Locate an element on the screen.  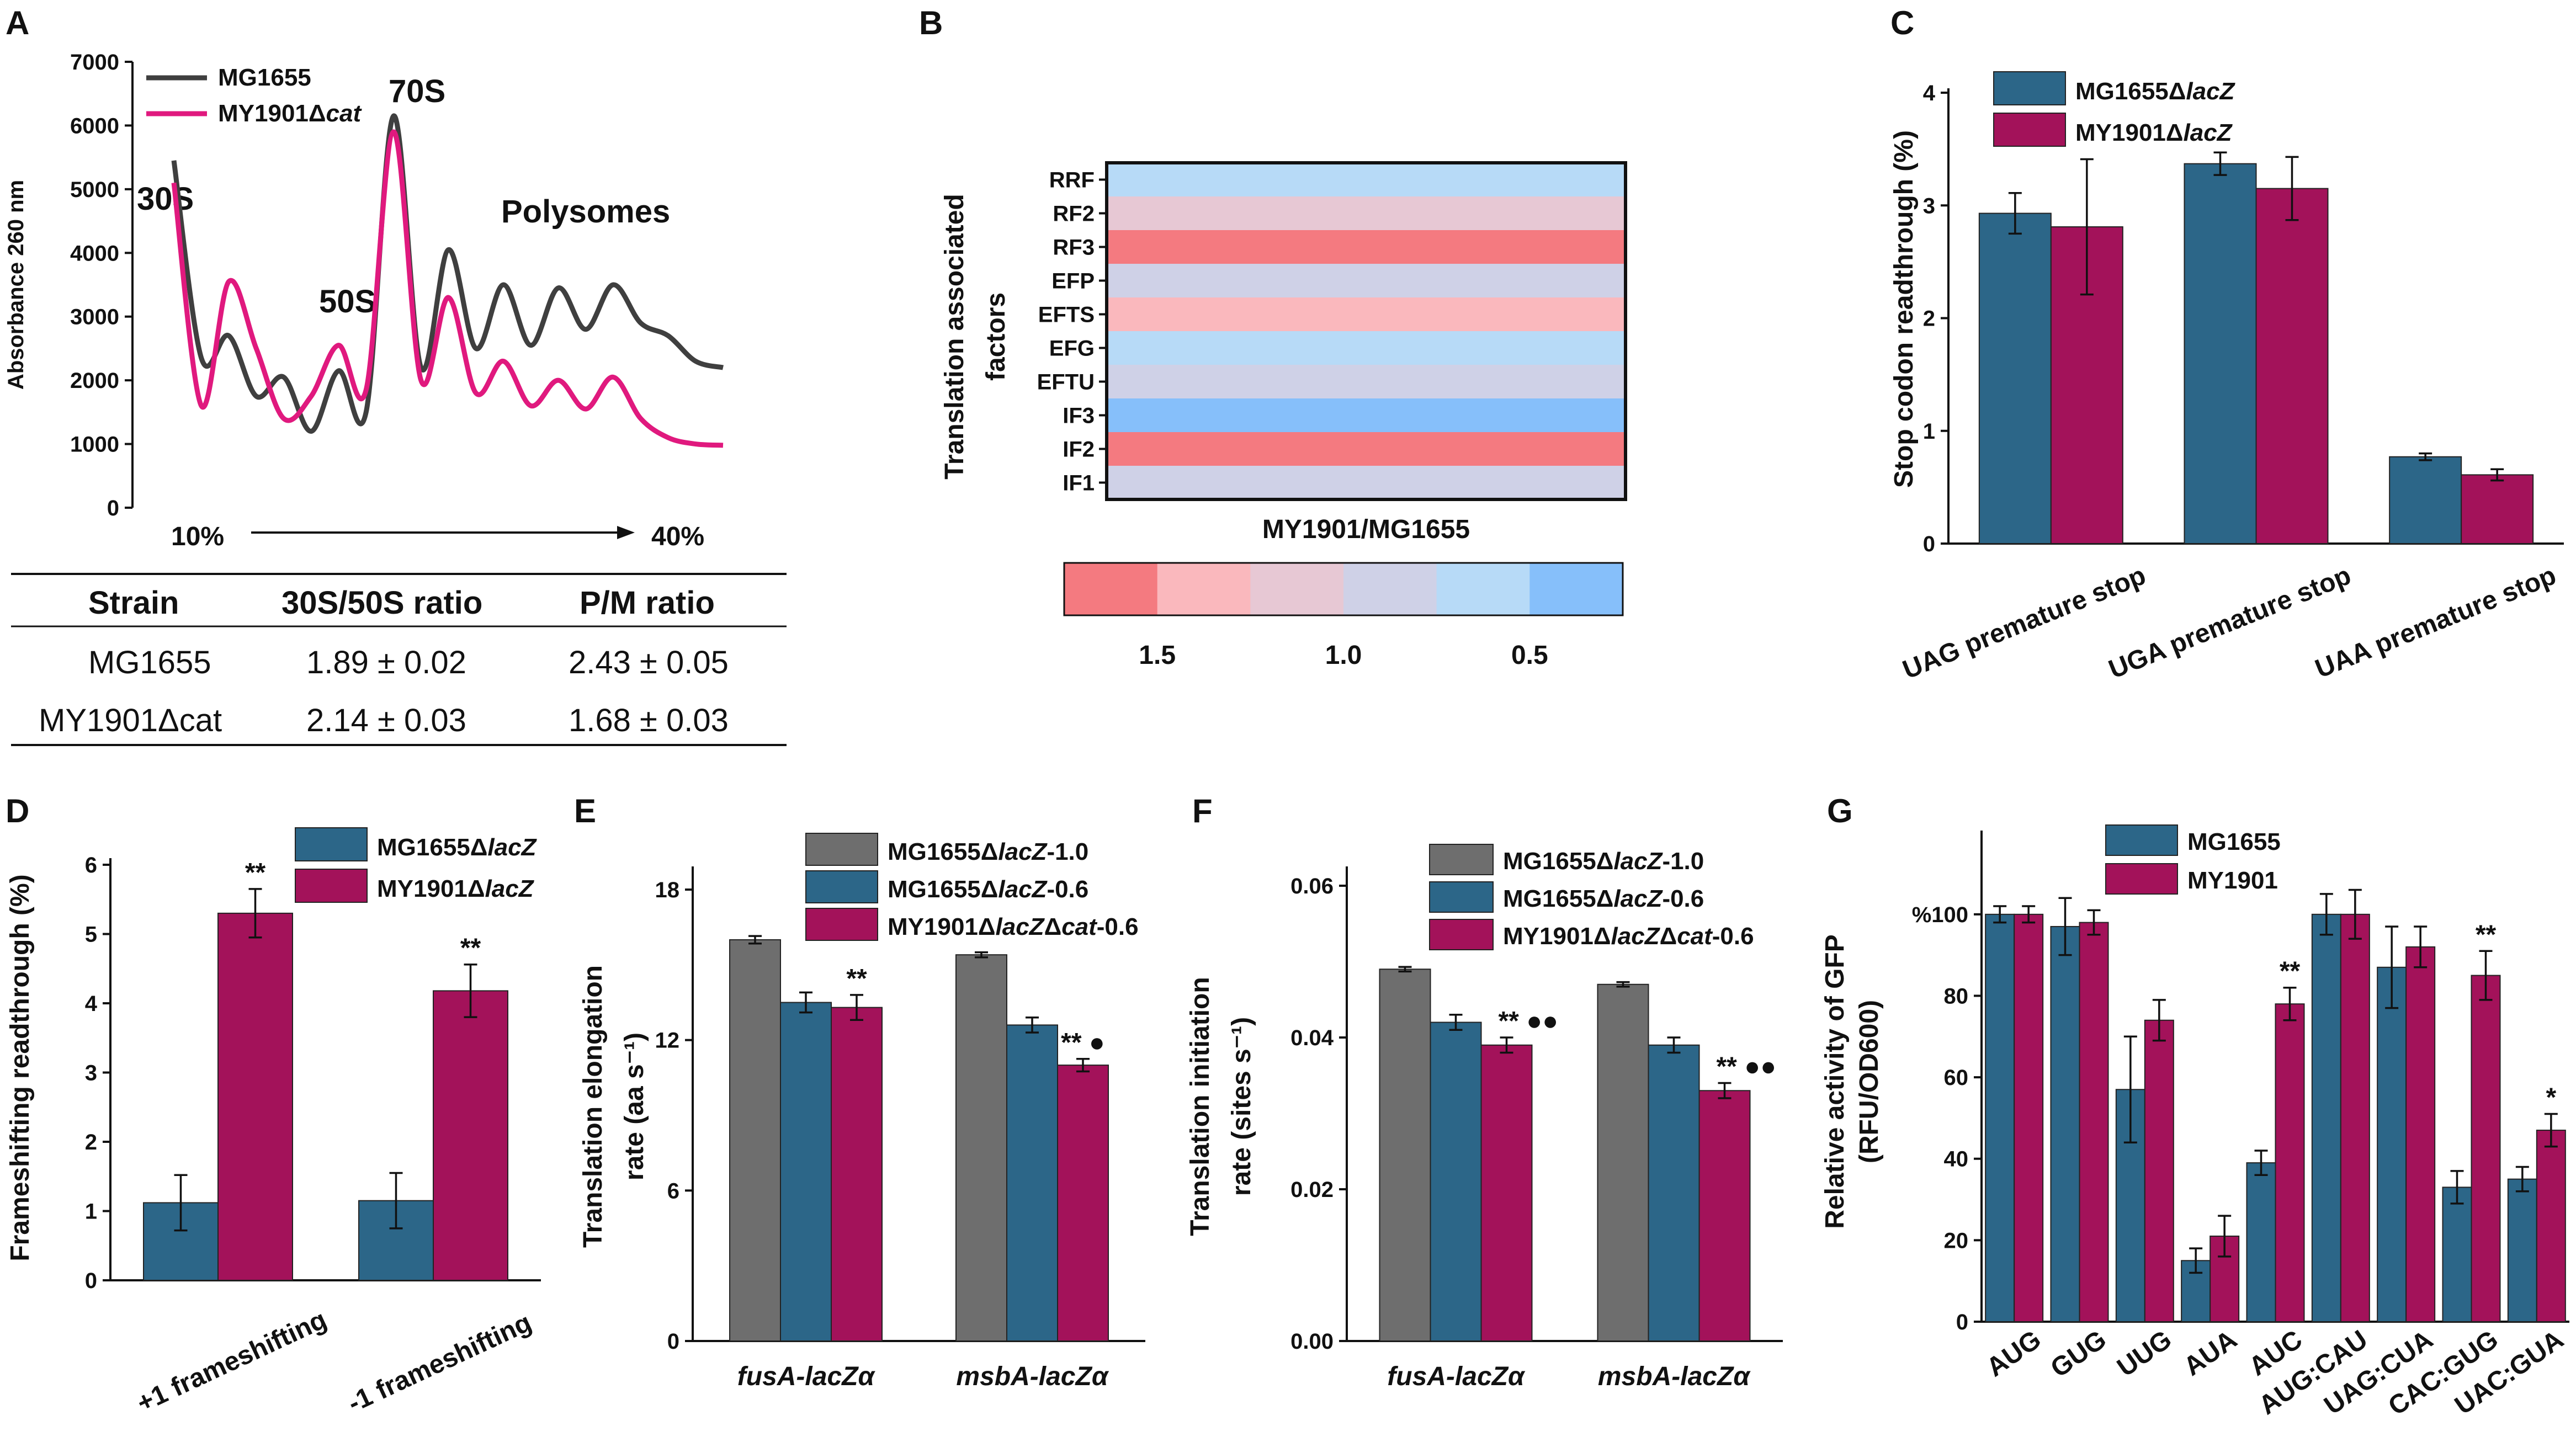
panel-label-g: G is located at coordinates (1840, 810).